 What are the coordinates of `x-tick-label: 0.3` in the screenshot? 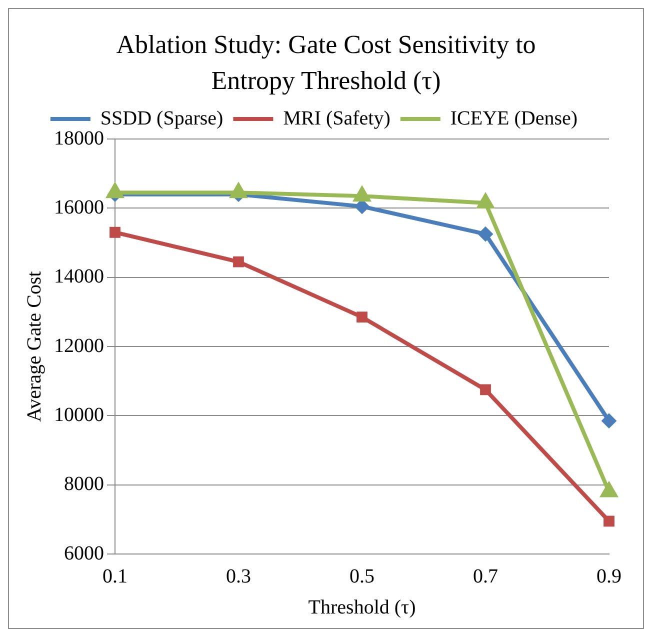 It's located at (238, 576).